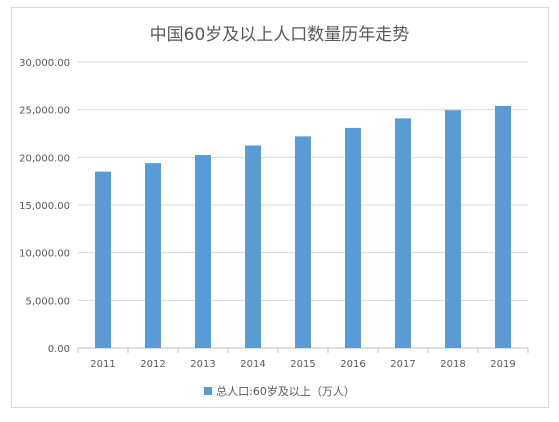 This screenshot has height=422, width=559. Describe the element at coordinates (44, 111) in the screenshot. I see `y-tick-label: 25,000.00` at that location.